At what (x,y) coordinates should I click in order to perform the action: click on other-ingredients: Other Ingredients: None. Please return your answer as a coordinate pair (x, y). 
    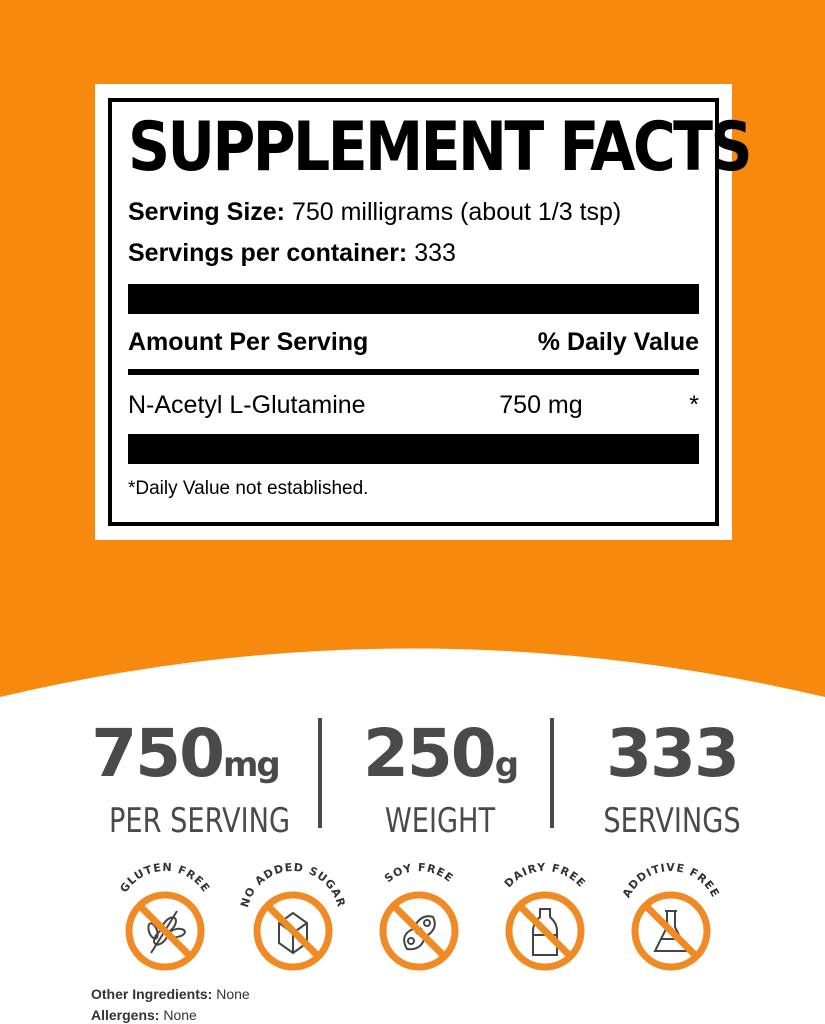
    Looking at the image, I should click on (170, 994).